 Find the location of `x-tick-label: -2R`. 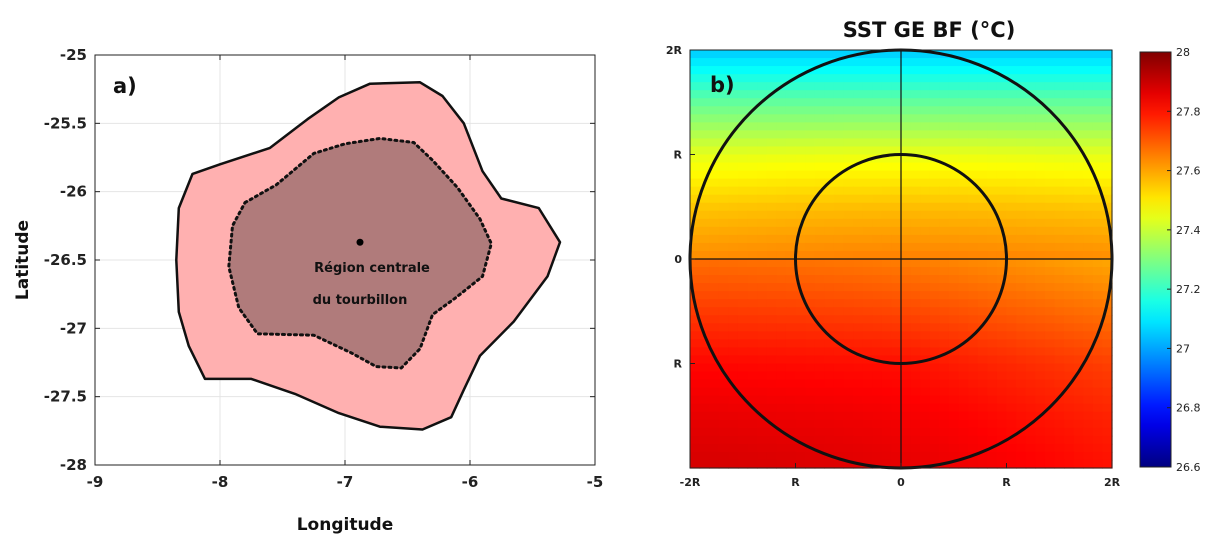

x-tick-label: -2R is located at coordinates (690, 482).